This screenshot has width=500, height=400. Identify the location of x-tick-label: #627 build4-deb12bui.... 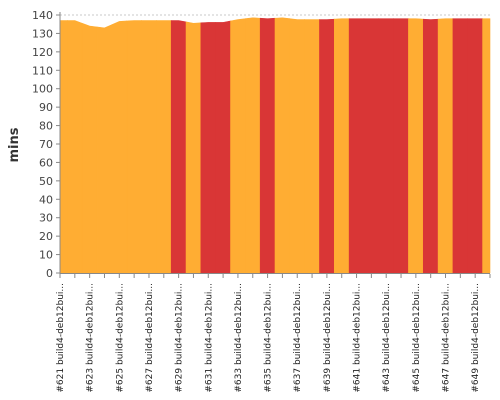
(150, 338).